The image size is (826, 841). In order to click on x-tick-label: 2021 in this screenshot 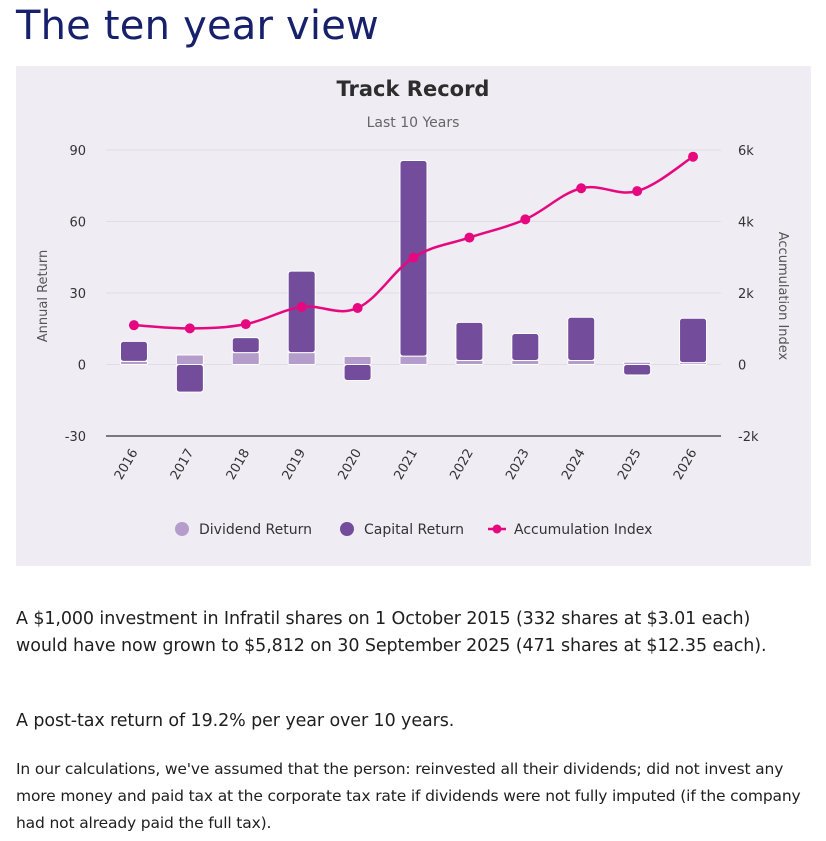, I will do `click(406, 465)`.